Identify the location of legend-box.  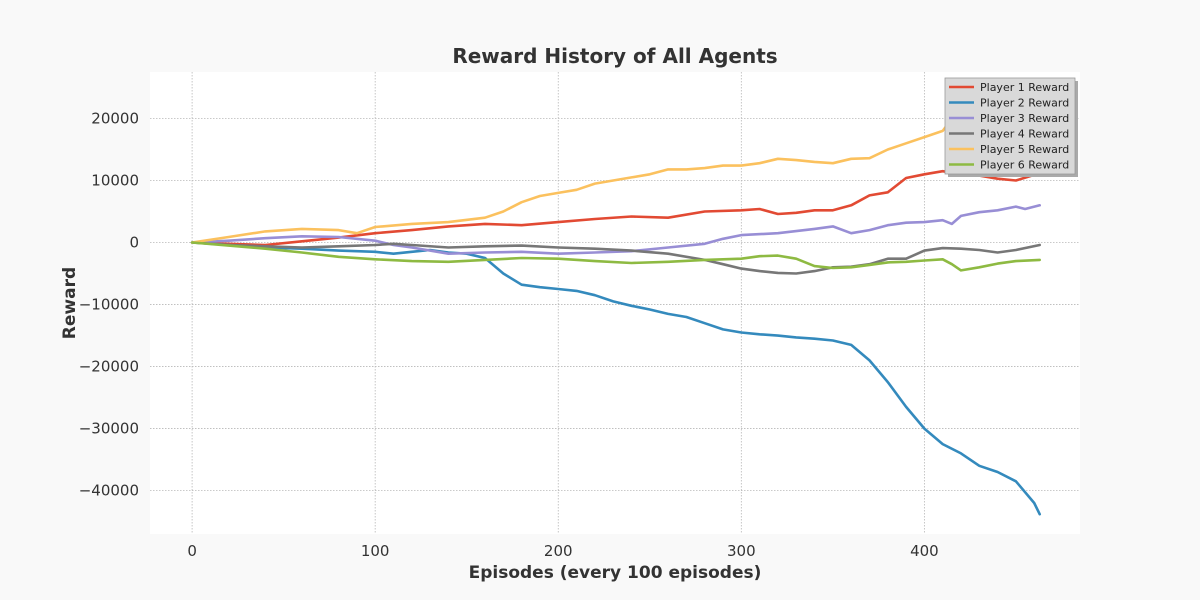
(1010, 126).